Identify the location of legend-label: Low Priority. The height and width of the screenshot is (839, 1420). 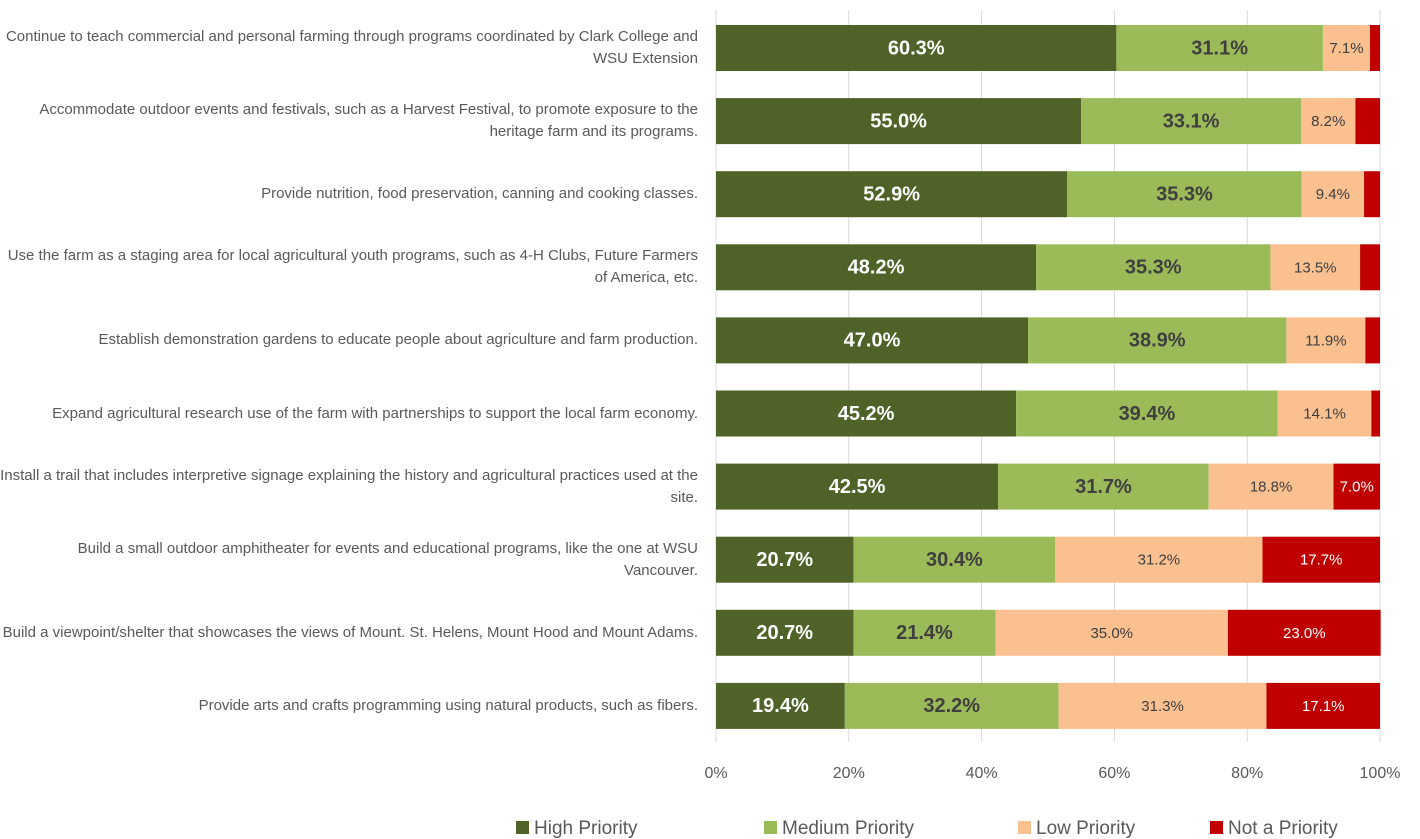
(1086, 828).